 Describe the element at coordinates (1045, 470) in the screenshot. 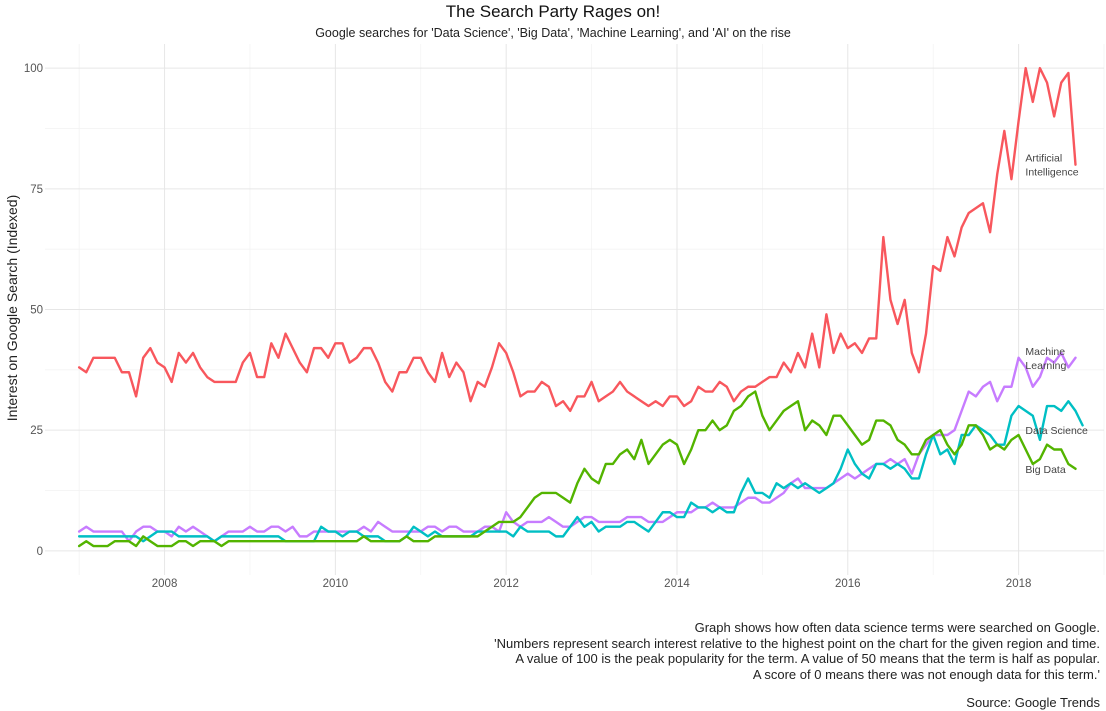

I see `series-label: Big Data` at that location.